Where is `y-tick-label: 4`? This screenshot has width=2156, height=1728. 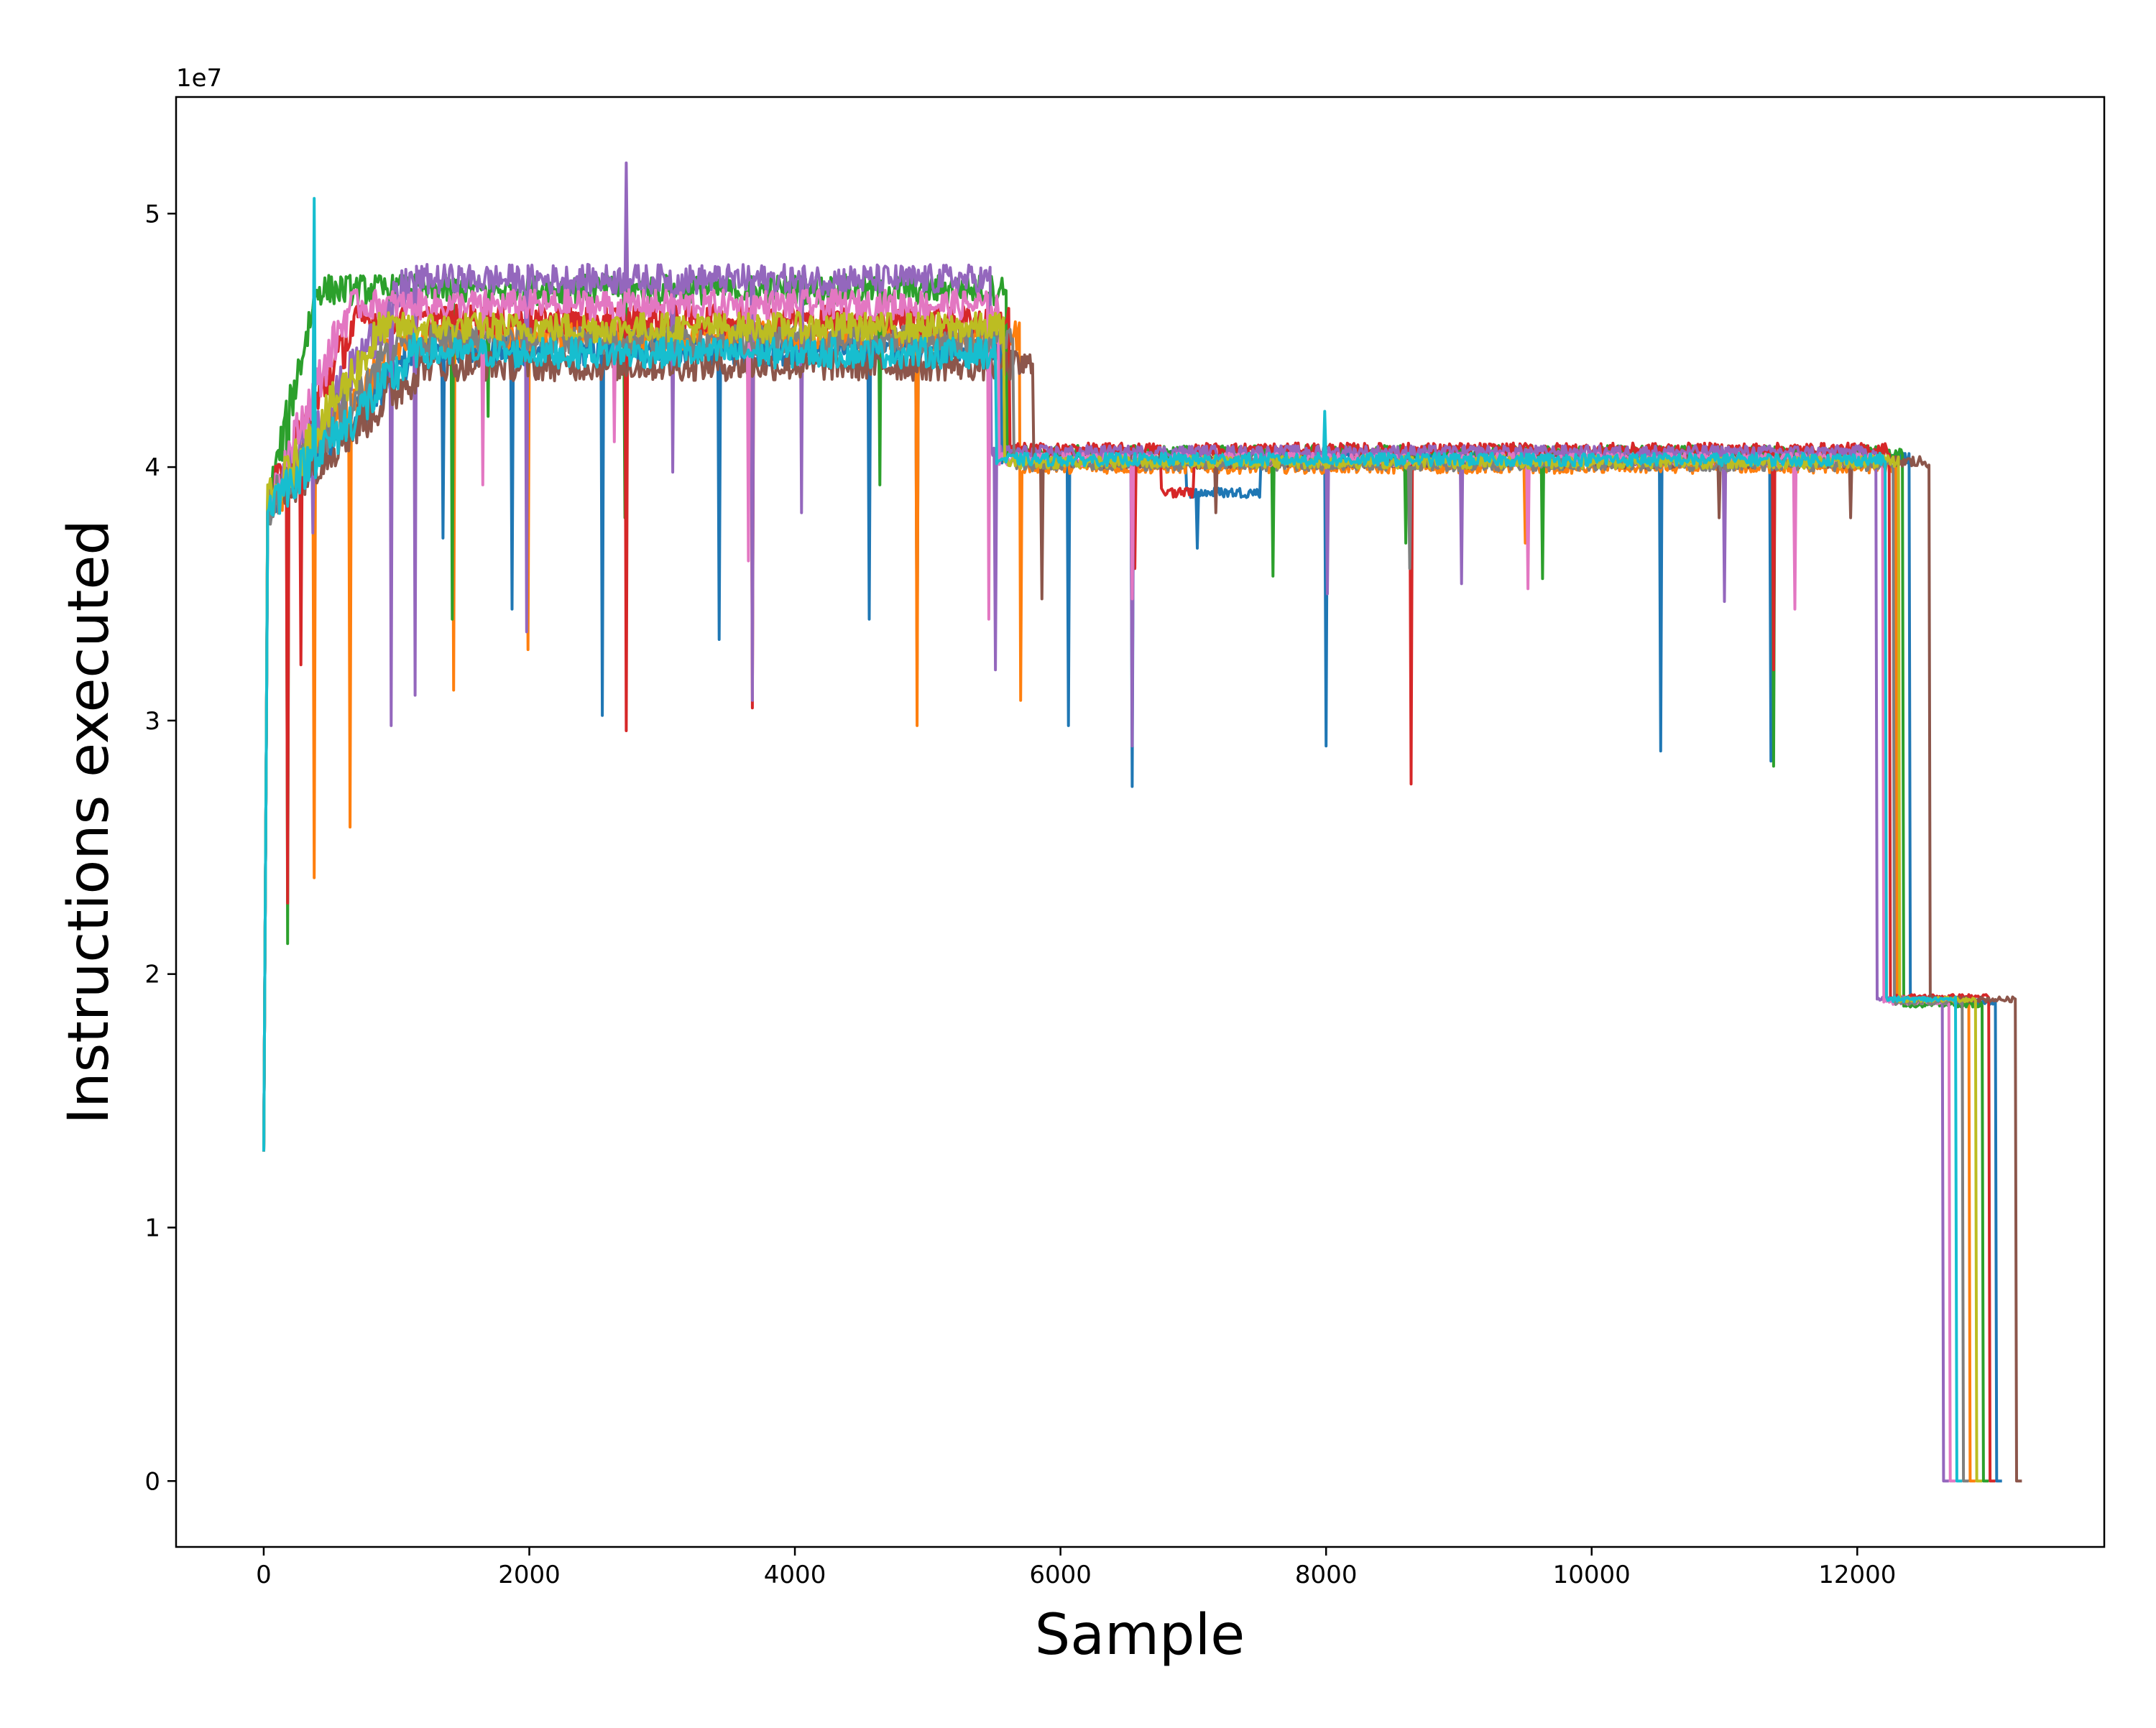
y-tick-label: 4 is located at coordinates (152, 467).